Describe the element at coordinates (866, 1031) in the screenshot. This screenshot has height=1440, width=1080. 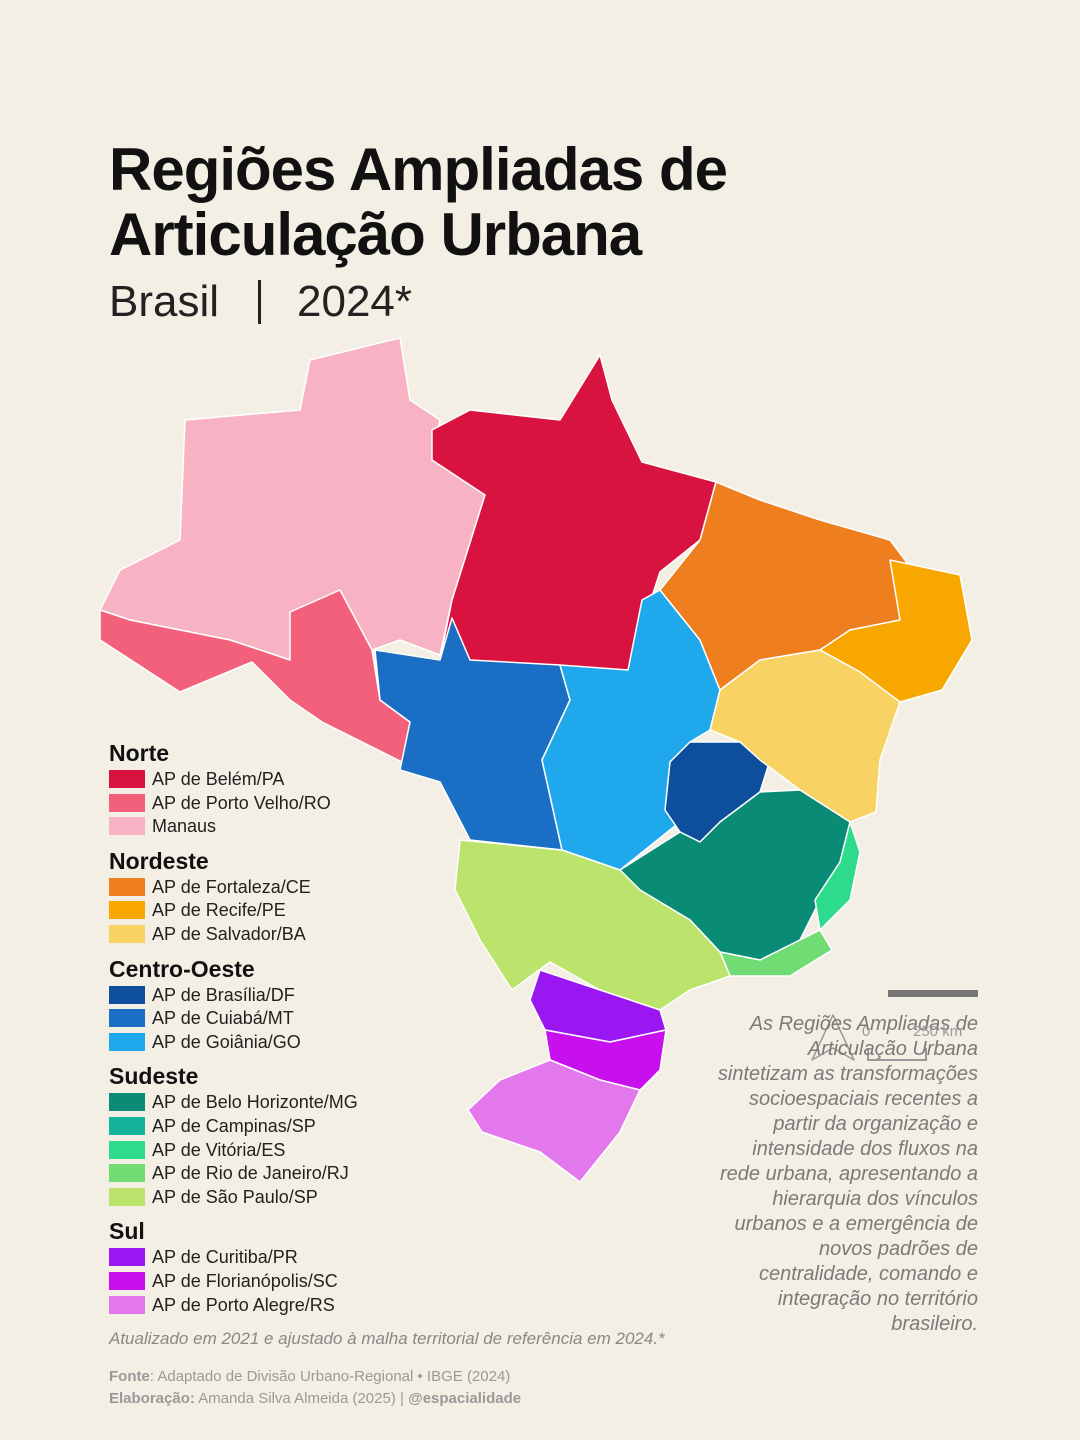
I see `scale-start: 0` at that location.